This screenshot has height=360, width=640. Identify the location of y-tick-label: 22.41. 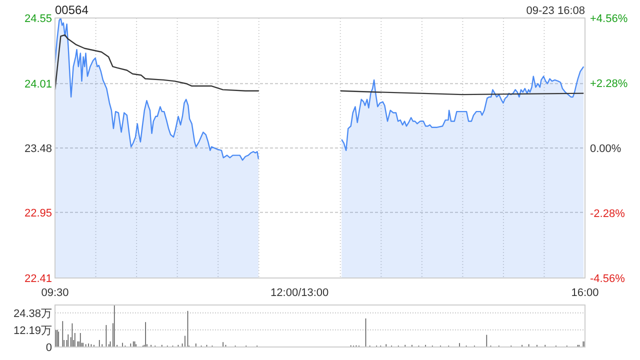
(38, 279).